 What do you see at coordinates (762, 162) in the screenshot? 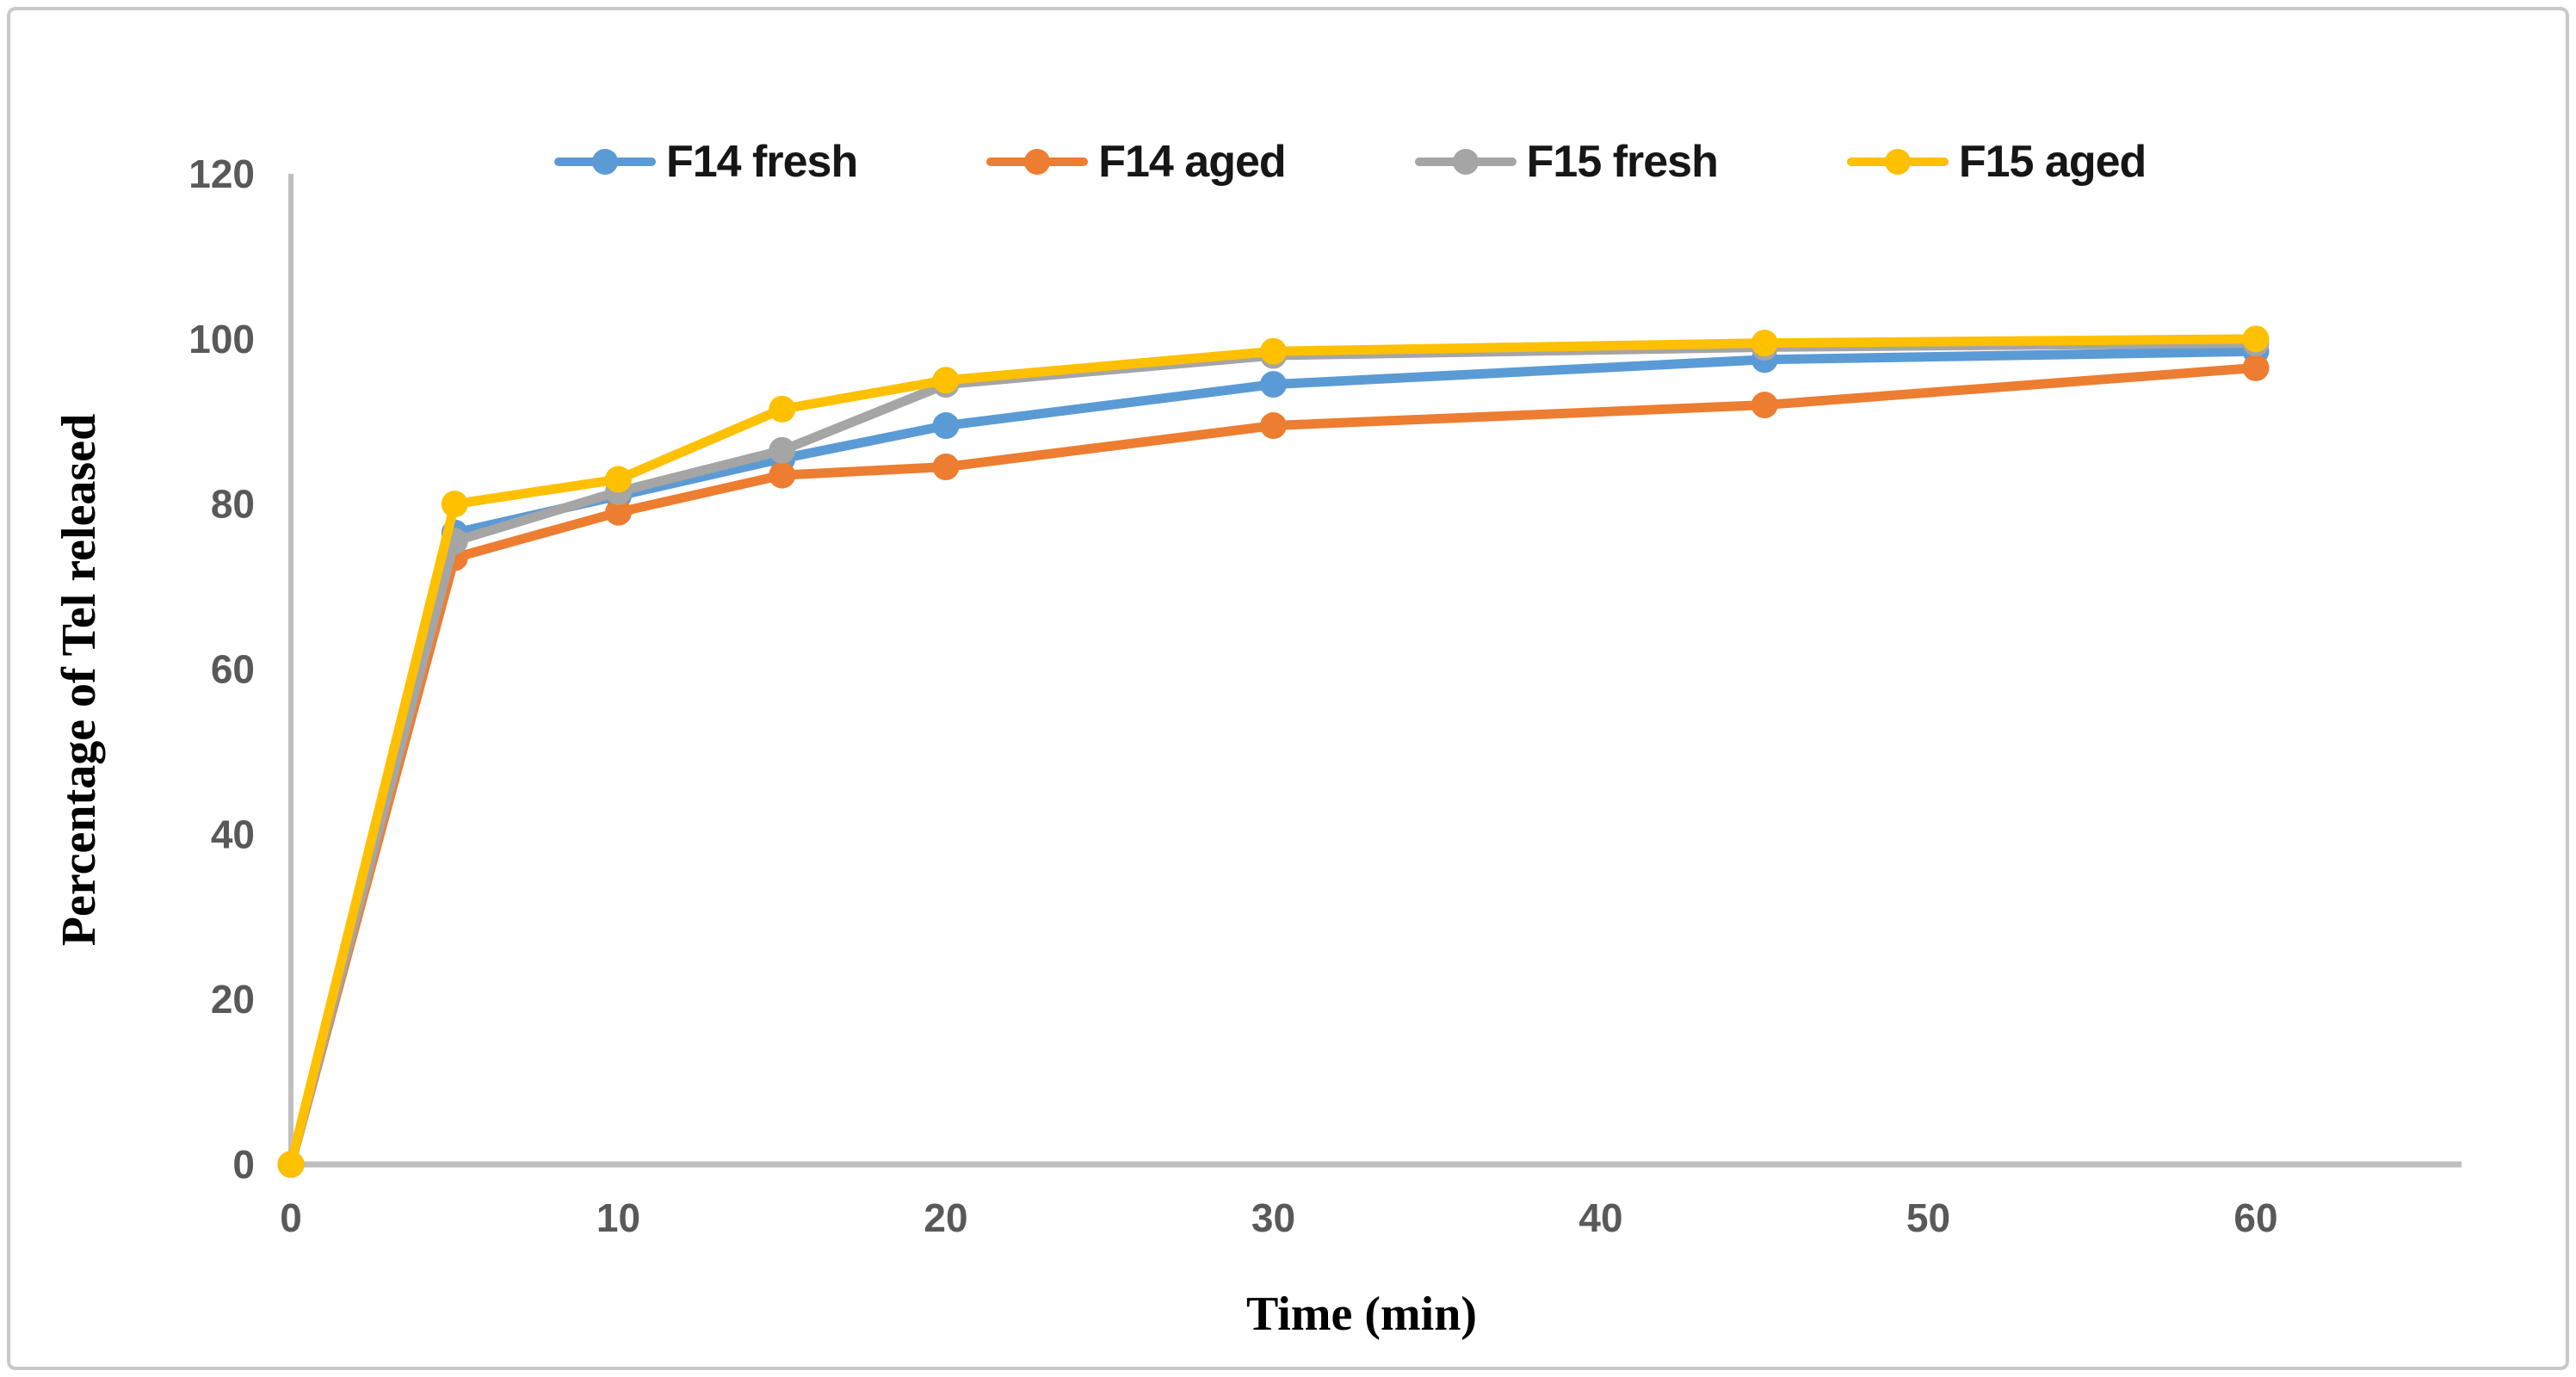
I see `legend-label: F14 fresh` at bounding box center [762, 162].